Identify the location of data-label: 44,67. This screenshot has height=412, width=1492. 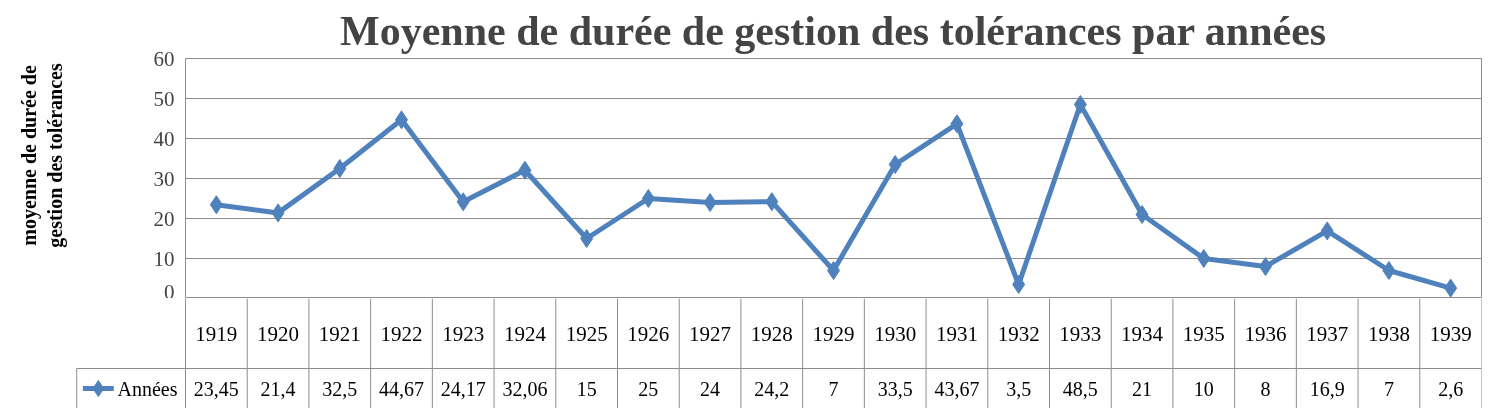
(401, 388).